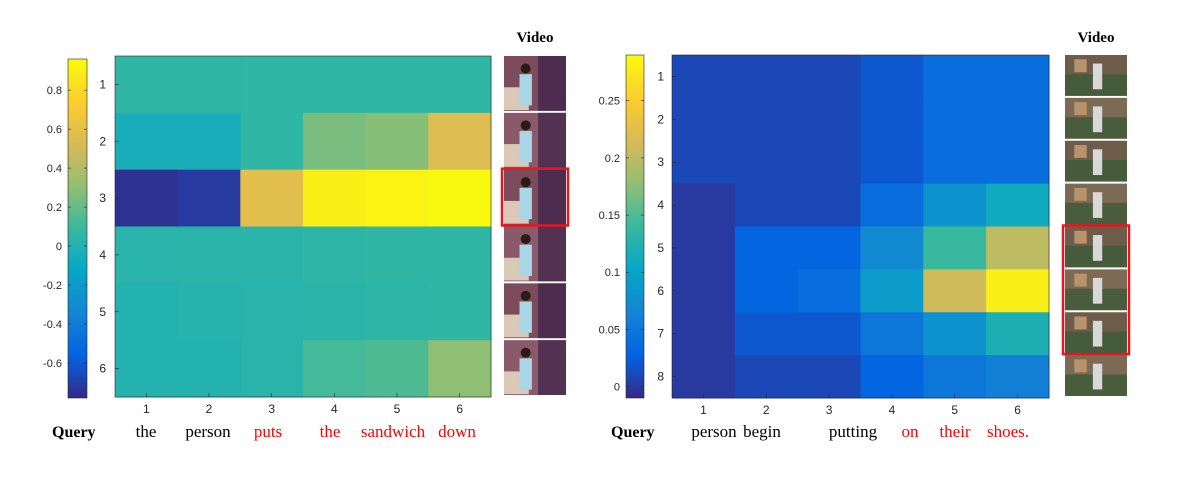  I want to click on heatmap-cell-r4-c5, so click(397, 255).